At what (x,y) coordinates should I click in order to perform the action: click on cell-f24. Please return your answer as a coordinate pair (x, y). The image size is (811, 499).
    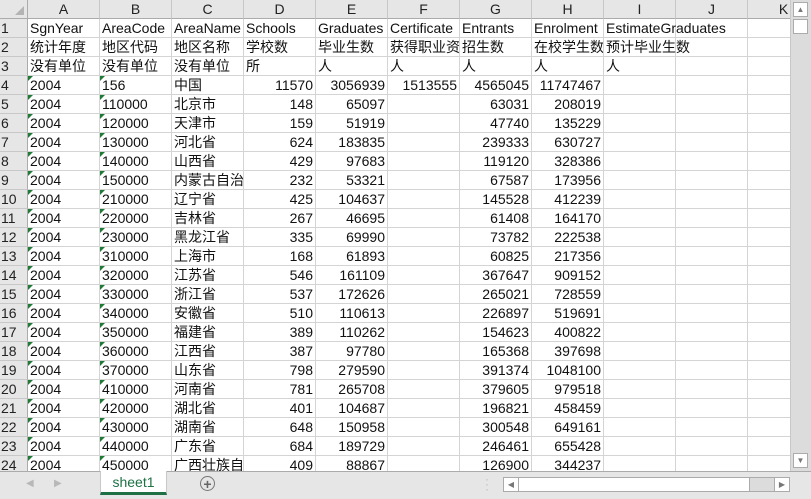
    Looking at the image, I should click on (424, 463).